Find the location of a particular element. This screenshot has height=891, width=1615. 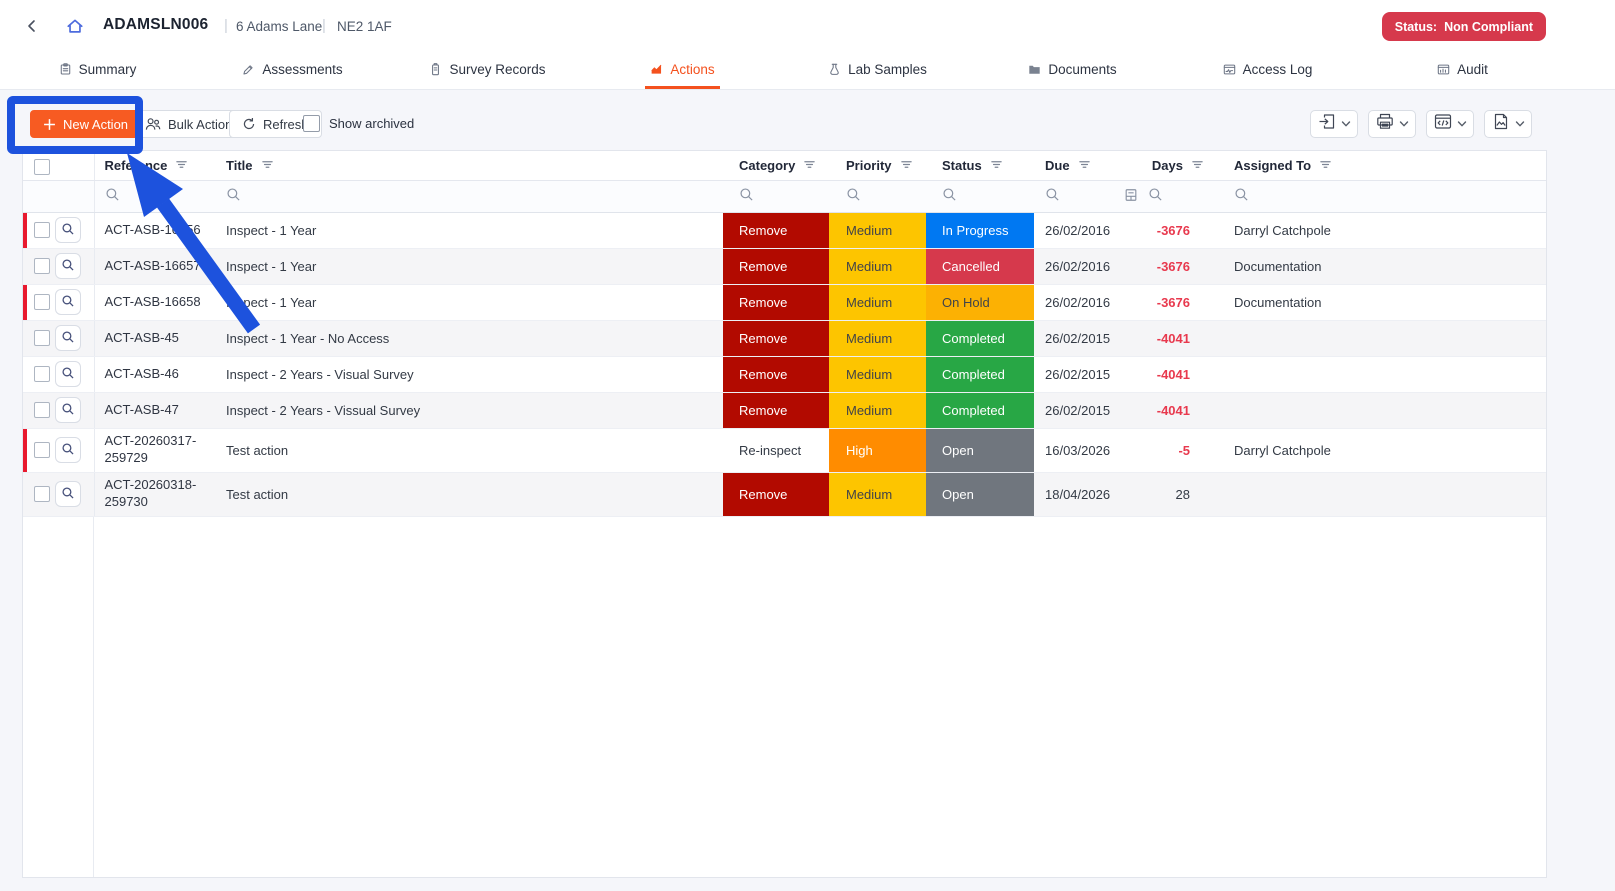

print-dropdown-button is located at coordinates (1392, 124).